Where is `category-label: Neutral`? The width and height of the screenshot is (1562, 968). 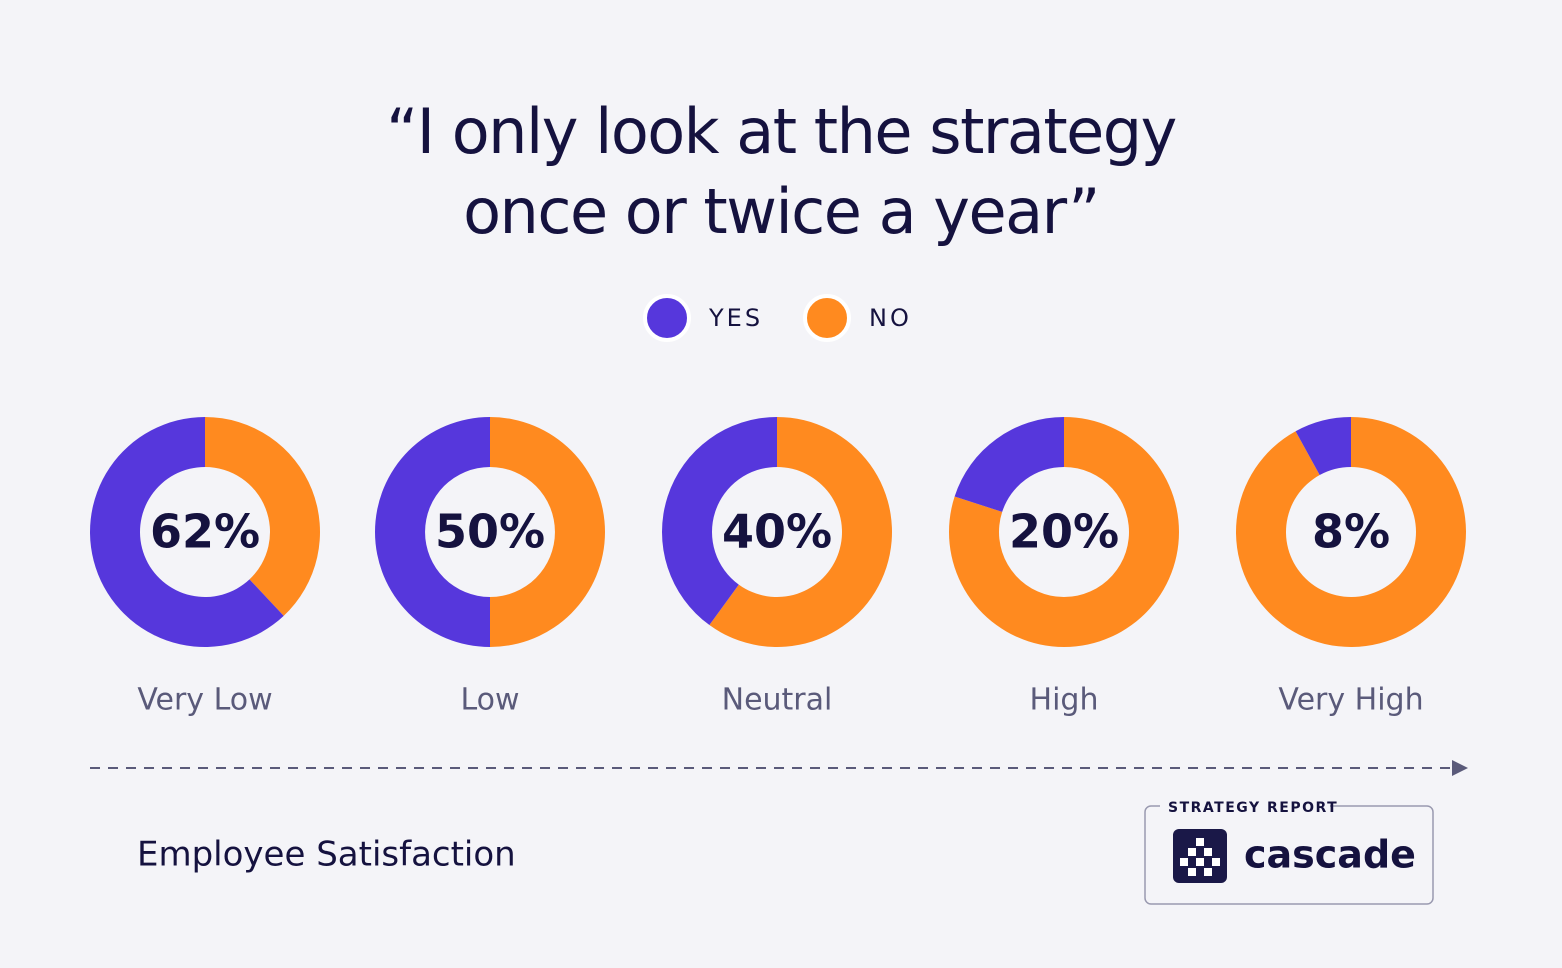
category-label: Neutral is located at coordinates (777, 700).